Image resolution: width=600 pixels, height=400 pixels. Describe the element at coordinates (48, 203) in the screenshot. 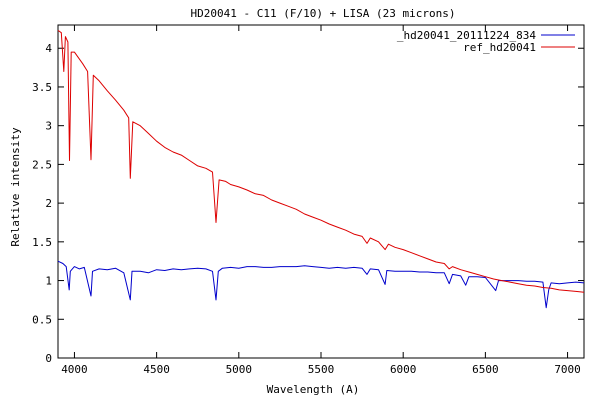

I see `y-tick-label: 2` at that location.